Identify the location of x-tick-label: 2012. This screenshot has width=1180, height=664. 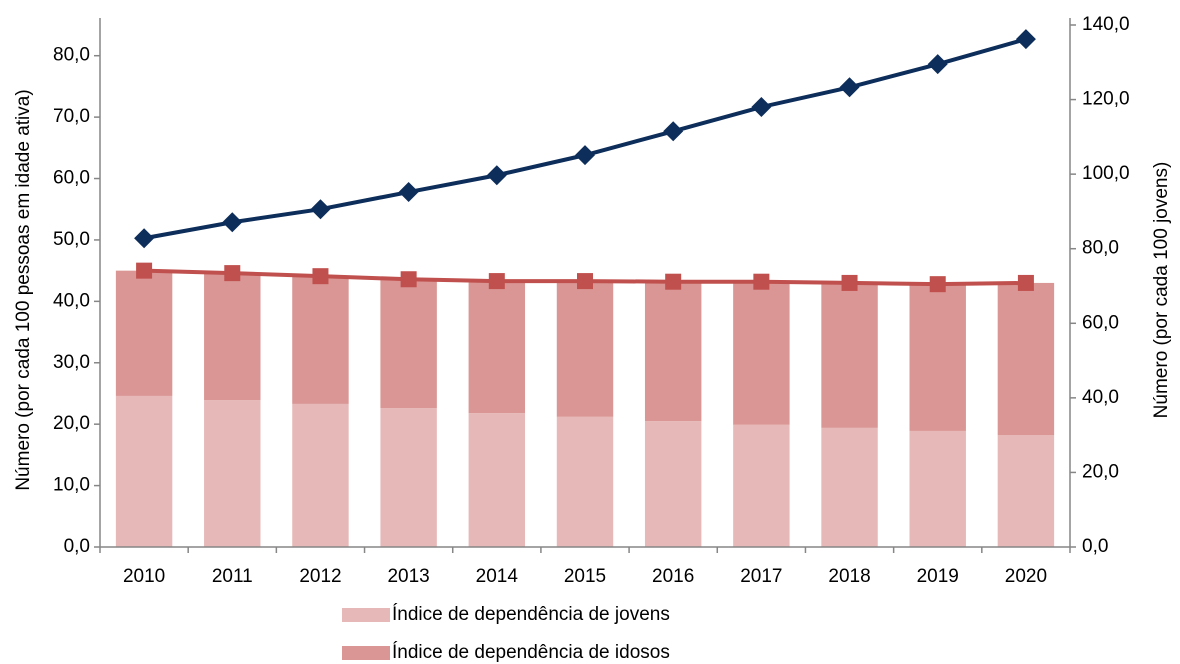
(320, 576).